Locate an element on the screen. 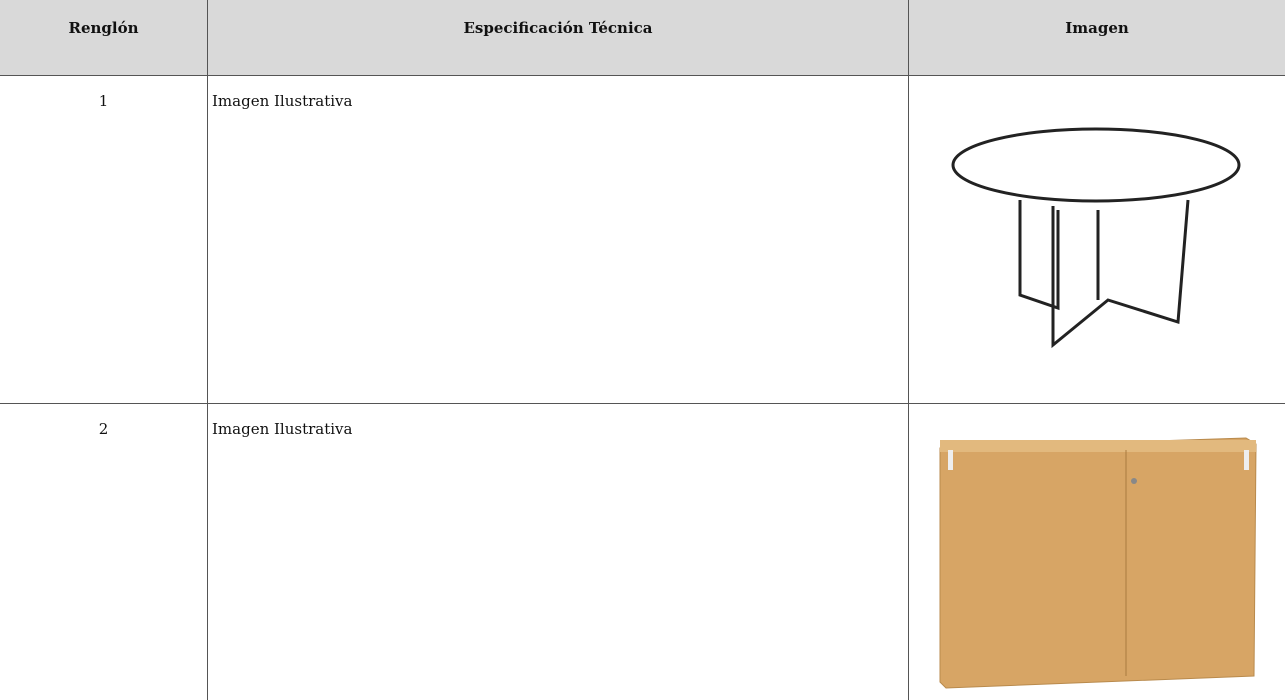 The height and width of the screenshot is (700, 1285). cabinet-image is located at coordinates (1098, 563).